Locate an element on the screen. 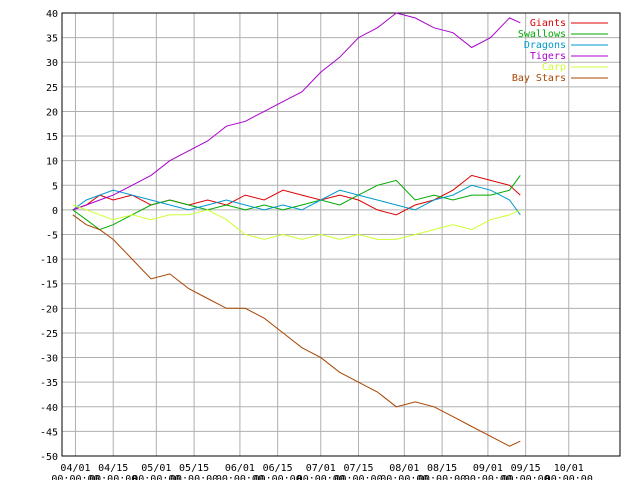 This screenshot has height=480, width=640. y-tick-label: 0 is located at coordinates (55, 211).